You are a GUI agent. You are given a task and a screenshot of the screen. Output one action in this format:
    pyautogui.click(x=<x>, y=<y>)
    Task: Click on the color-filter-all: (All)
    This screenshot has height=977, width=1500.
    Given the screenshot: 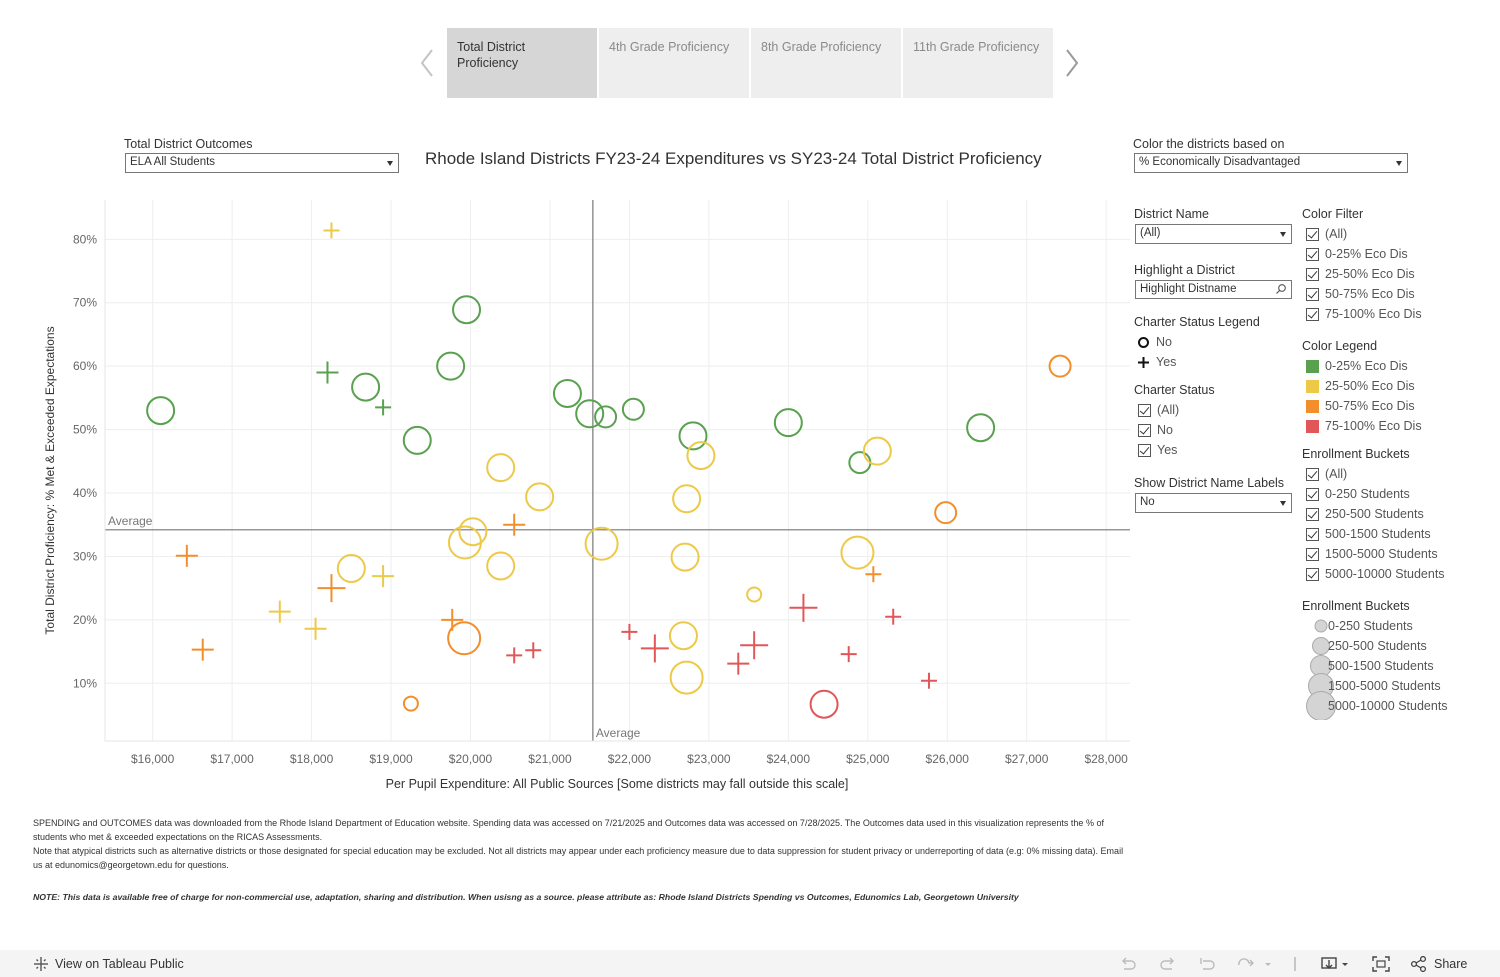 What is the action you would take?
    pyautogui.click(x=1326, y=234)
    